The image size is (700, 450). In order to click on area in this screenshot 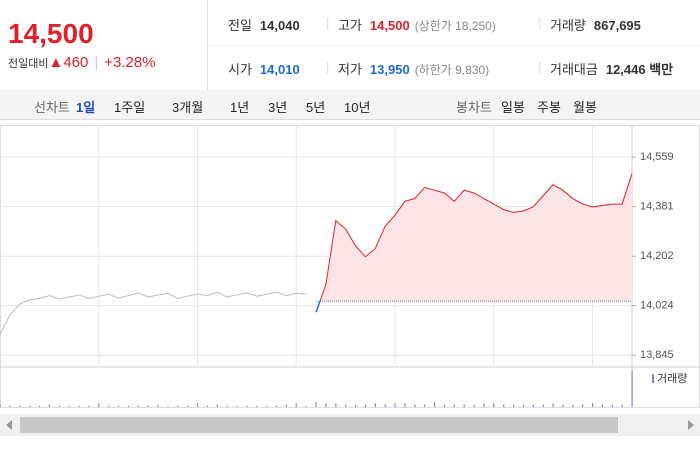, I will do `click(475, 237)`.